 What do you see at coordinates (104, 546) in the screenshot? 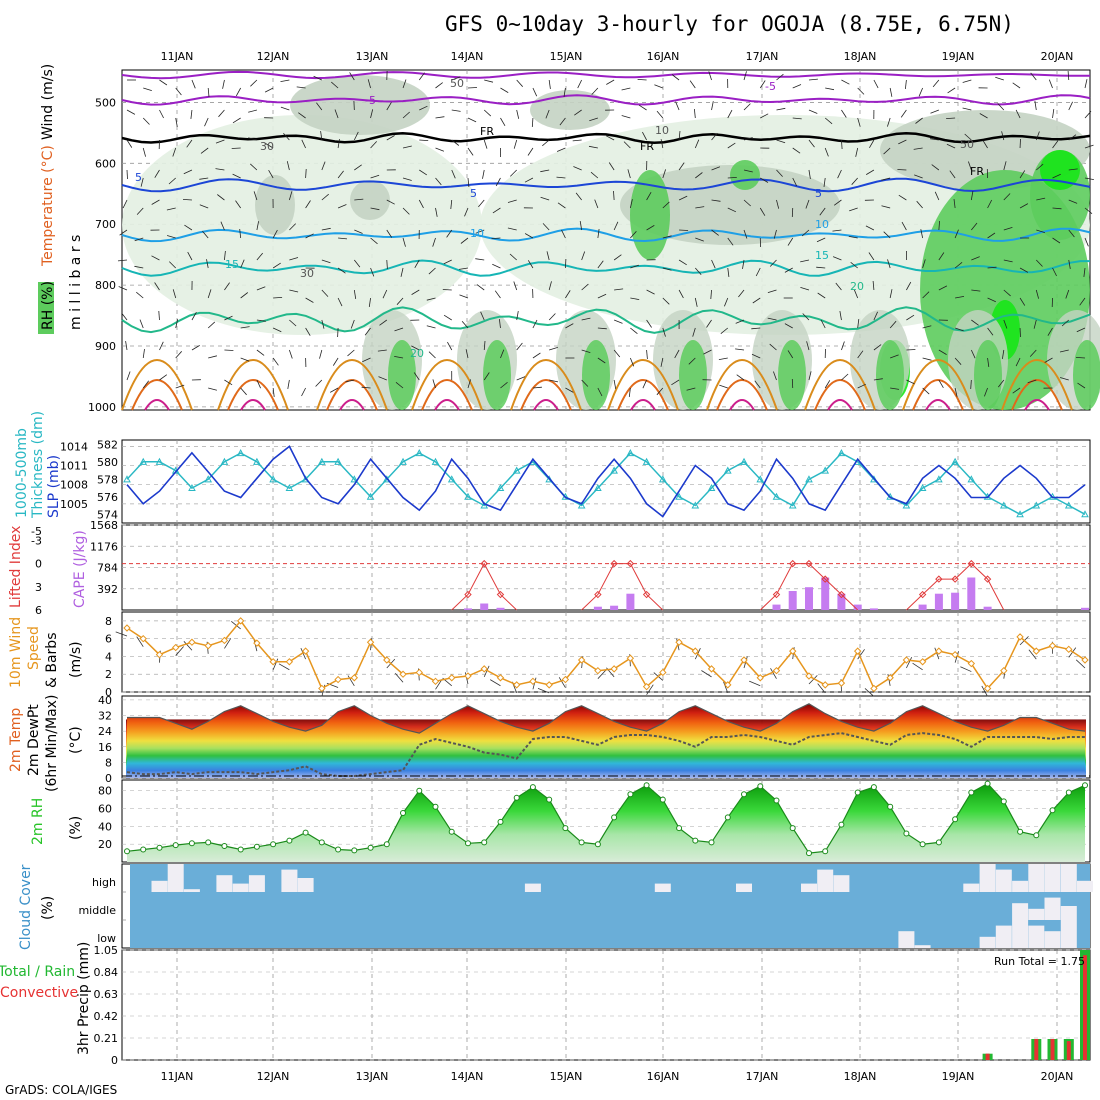
I see `cape-tick-label: 1176` at bounding box center [104, 546].